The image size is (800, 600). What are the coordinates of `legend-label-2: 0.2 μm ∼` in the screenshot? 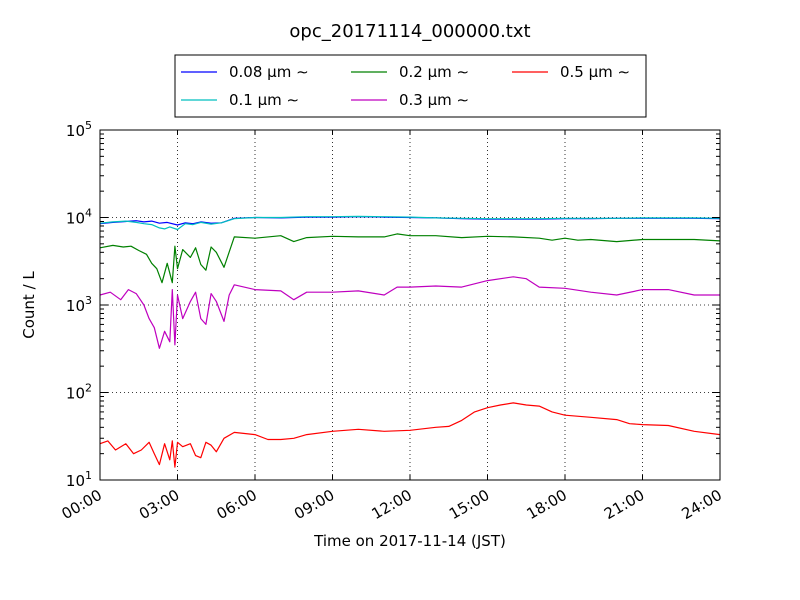 It's located at (434, 72).